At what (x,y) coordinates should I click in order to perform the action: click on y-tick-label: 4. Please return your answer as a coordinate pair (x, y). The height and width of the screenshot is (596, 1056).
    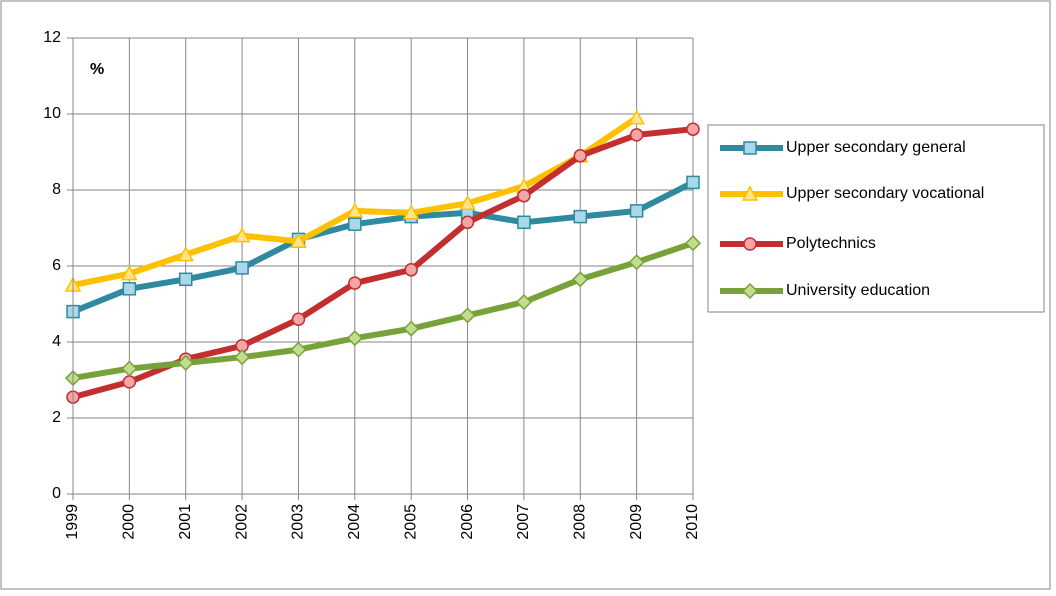
    Looking at the image, I should click on (56, 341).